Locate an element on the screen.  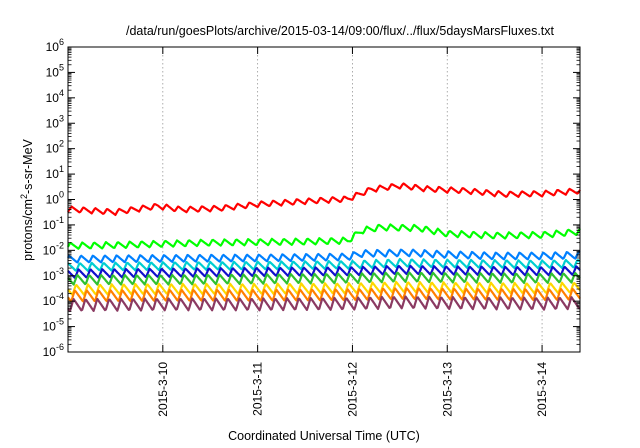
x-tick-label: 2015-3-13 is located at coordinates (447, 389).